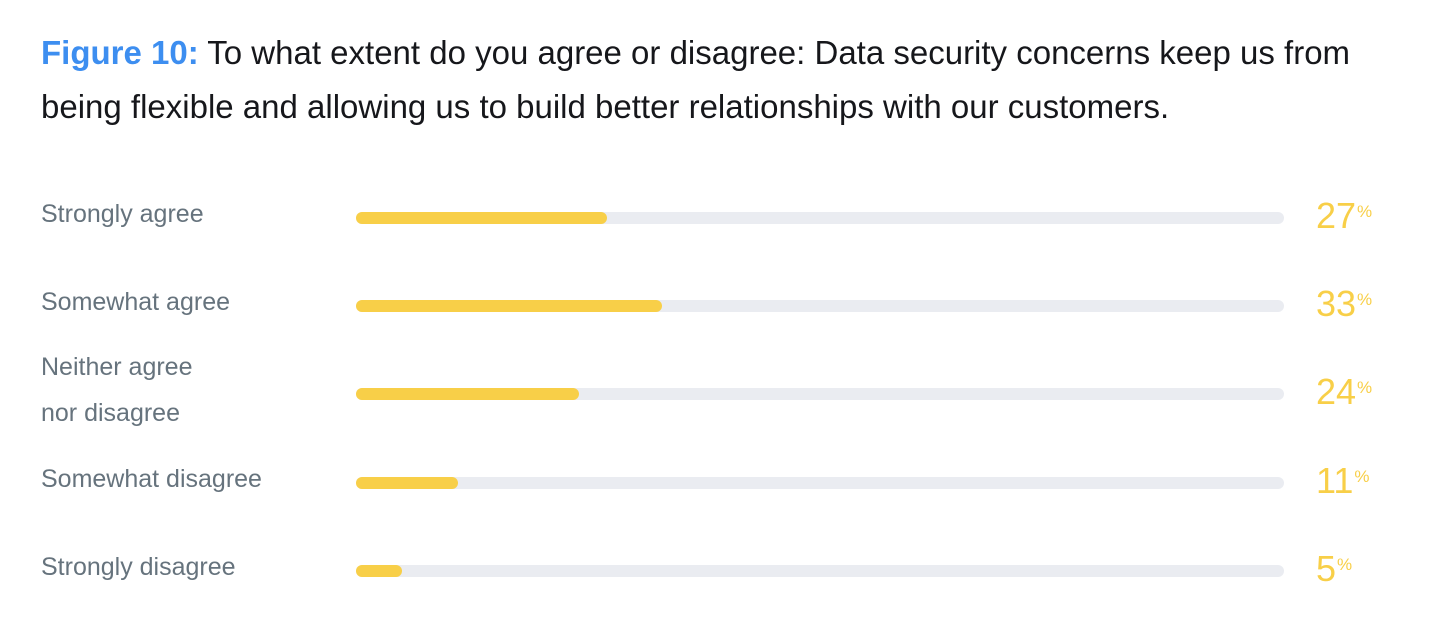  Describe the element at coordinates (120, 52) in the screenshot. I see `figure-label: Figure 10:` at that location.